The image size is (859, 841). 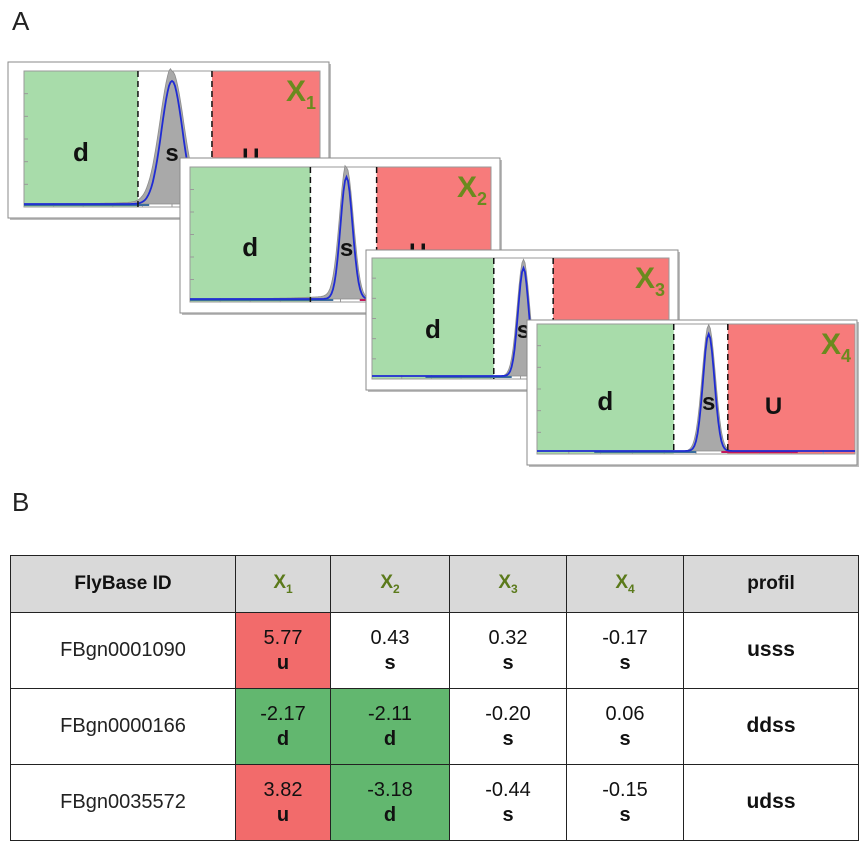 I want to click on x3-cell: -0.44 s, so click(x=508, y=802).